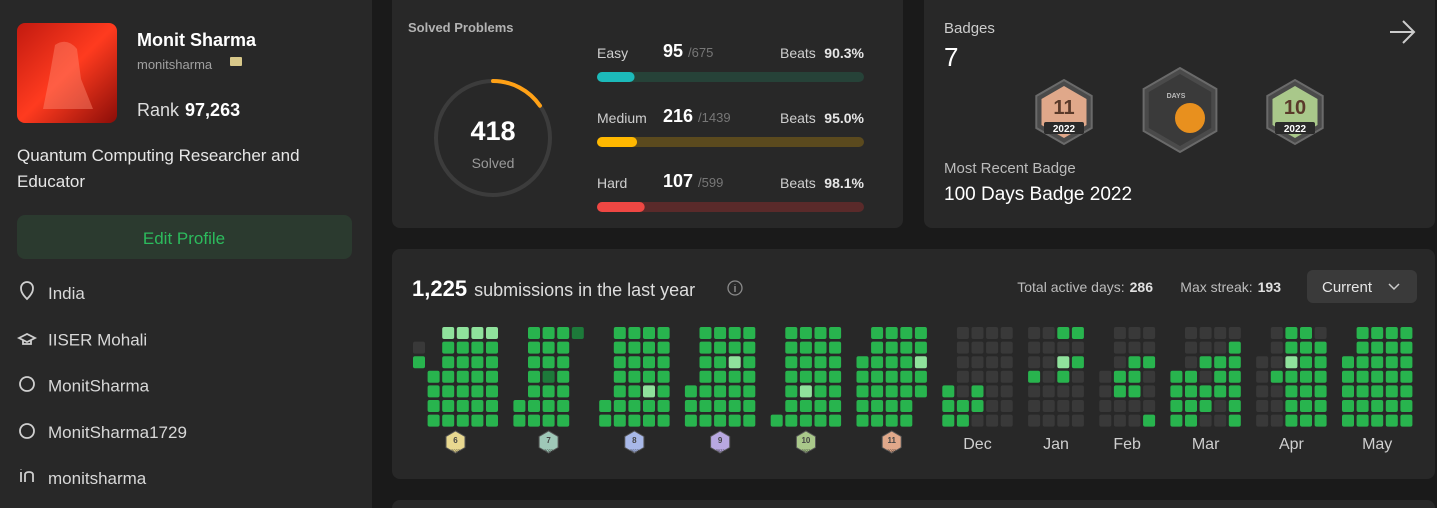  Describe the element at coordinates (67, 73) in the screenshot. I see `avatar` at that location.